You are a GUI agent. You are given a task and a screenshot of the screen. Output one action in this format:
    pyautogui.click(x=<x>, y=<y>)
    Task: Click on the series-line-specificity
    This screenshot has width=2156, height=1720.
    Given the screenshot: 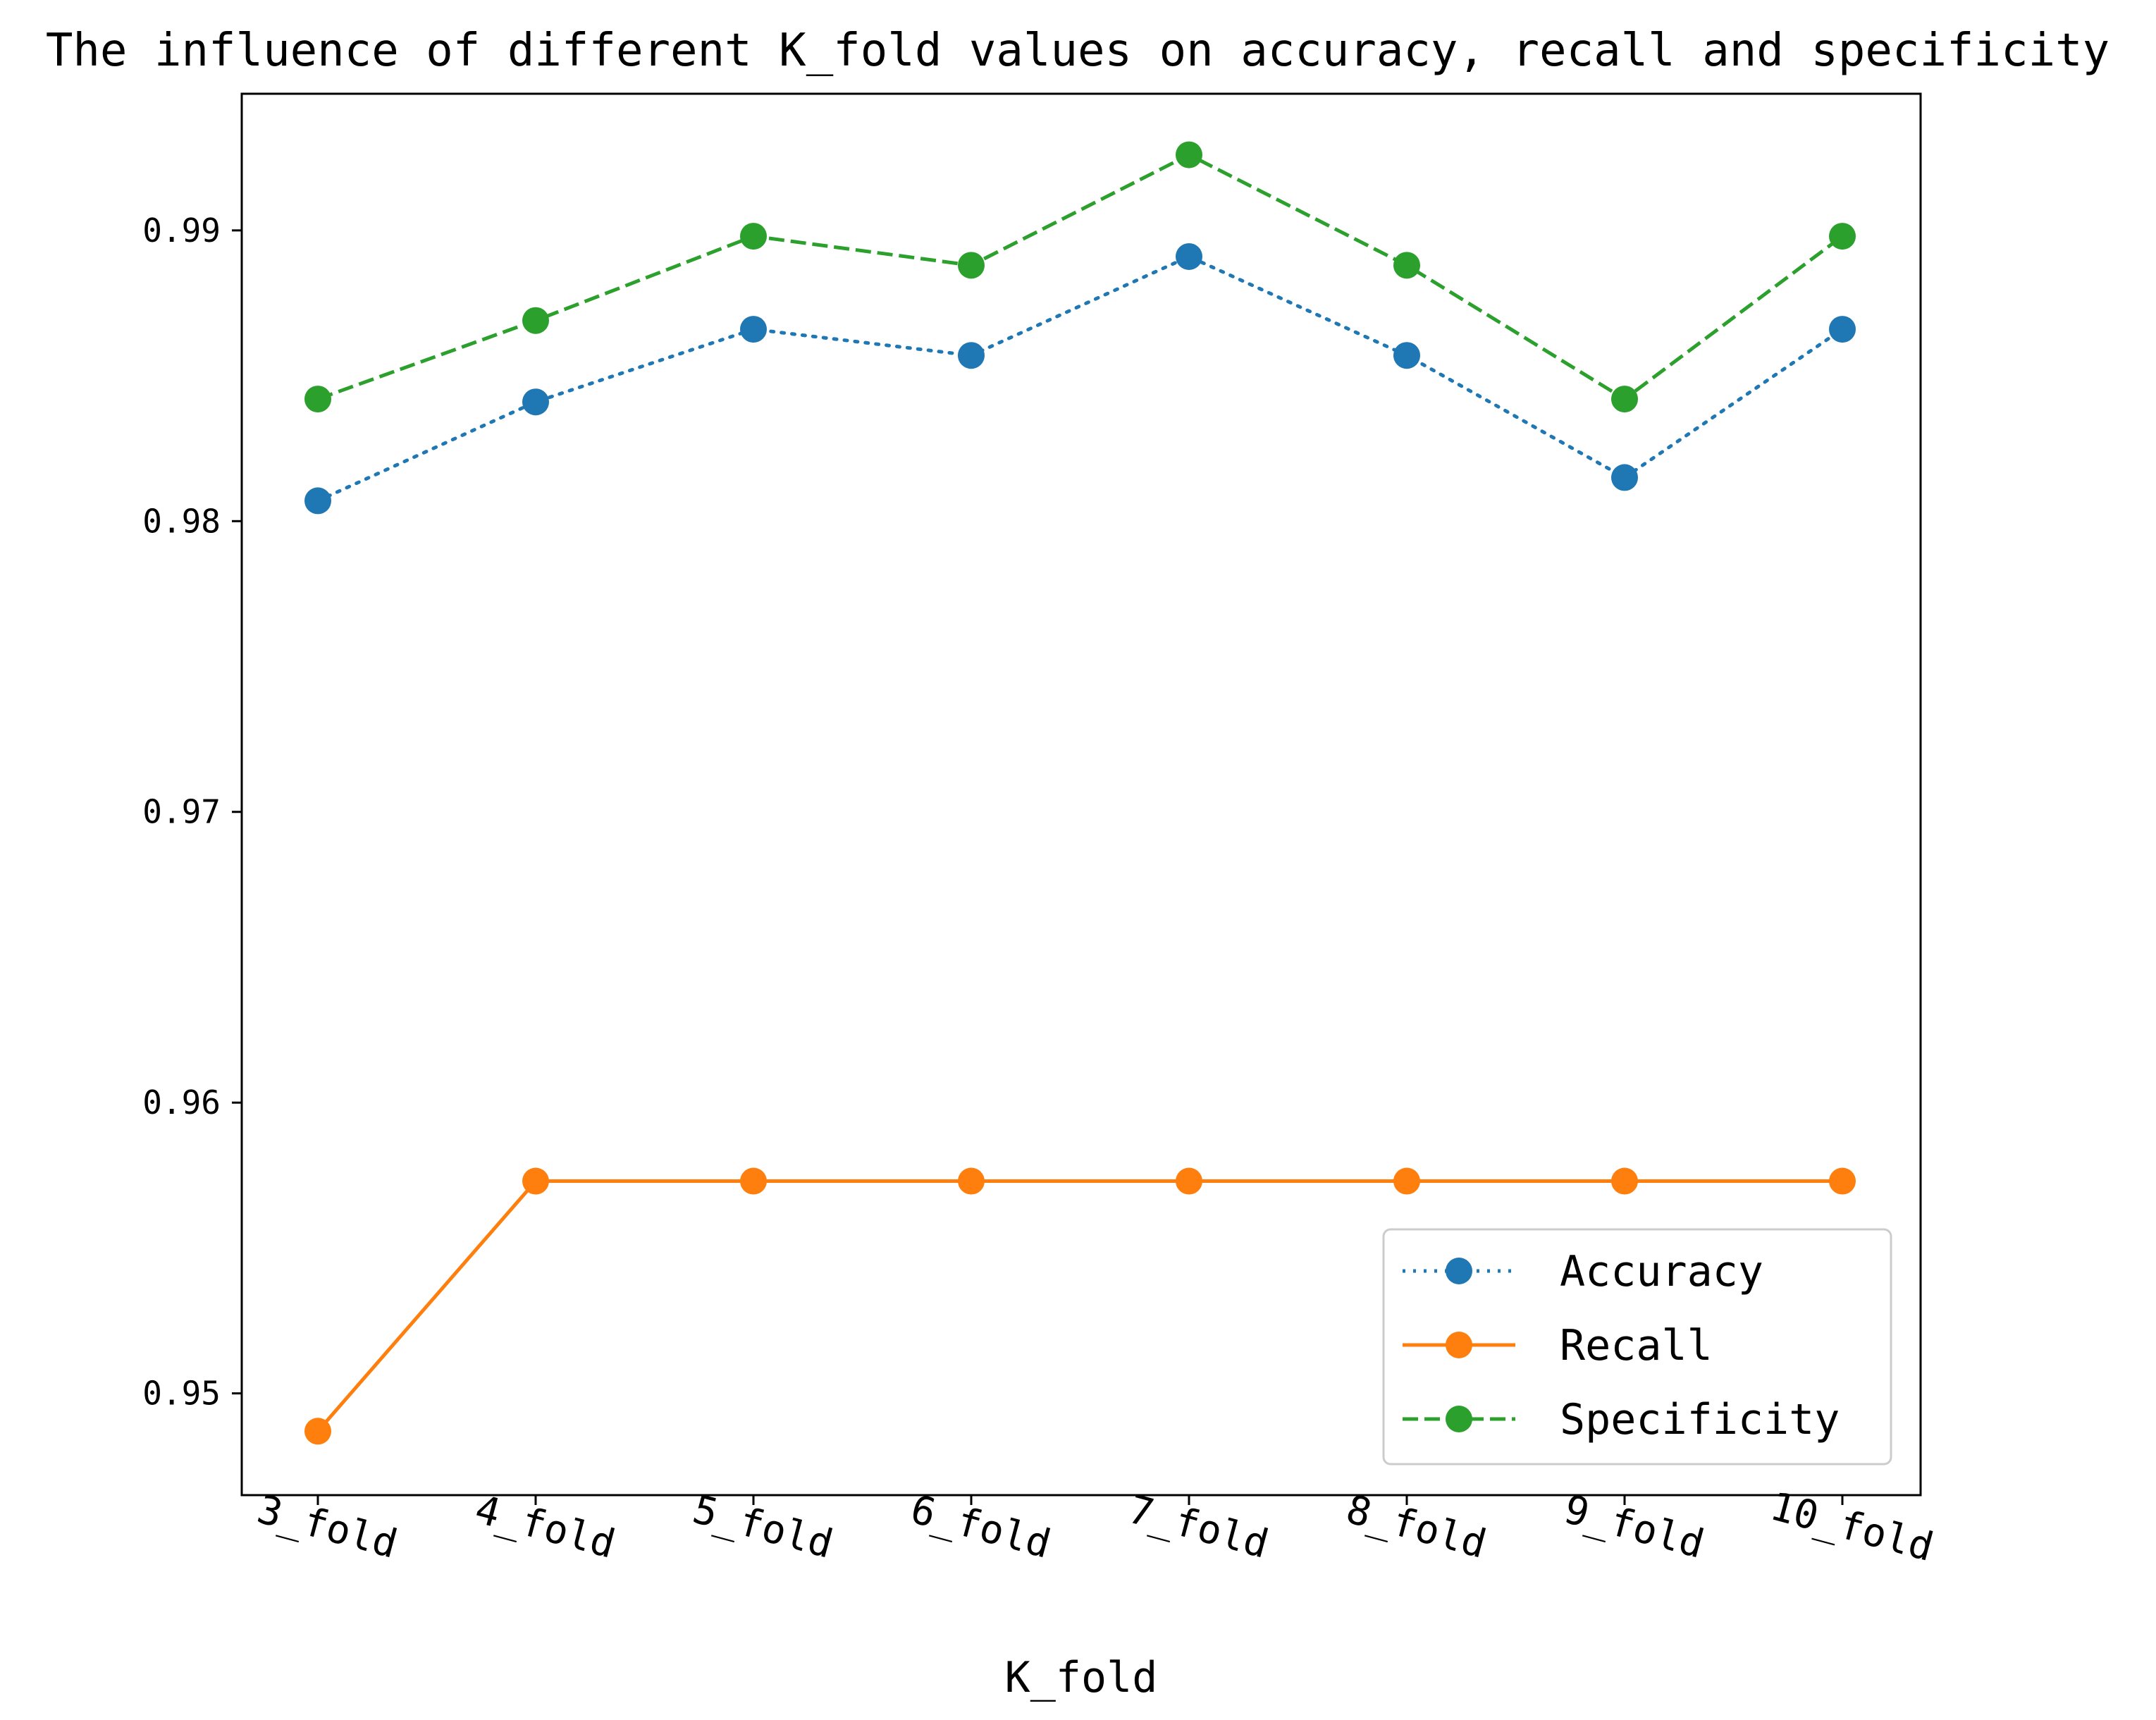 What is the action you would take?
    pyautogui.click(x=1080, y=277)
    